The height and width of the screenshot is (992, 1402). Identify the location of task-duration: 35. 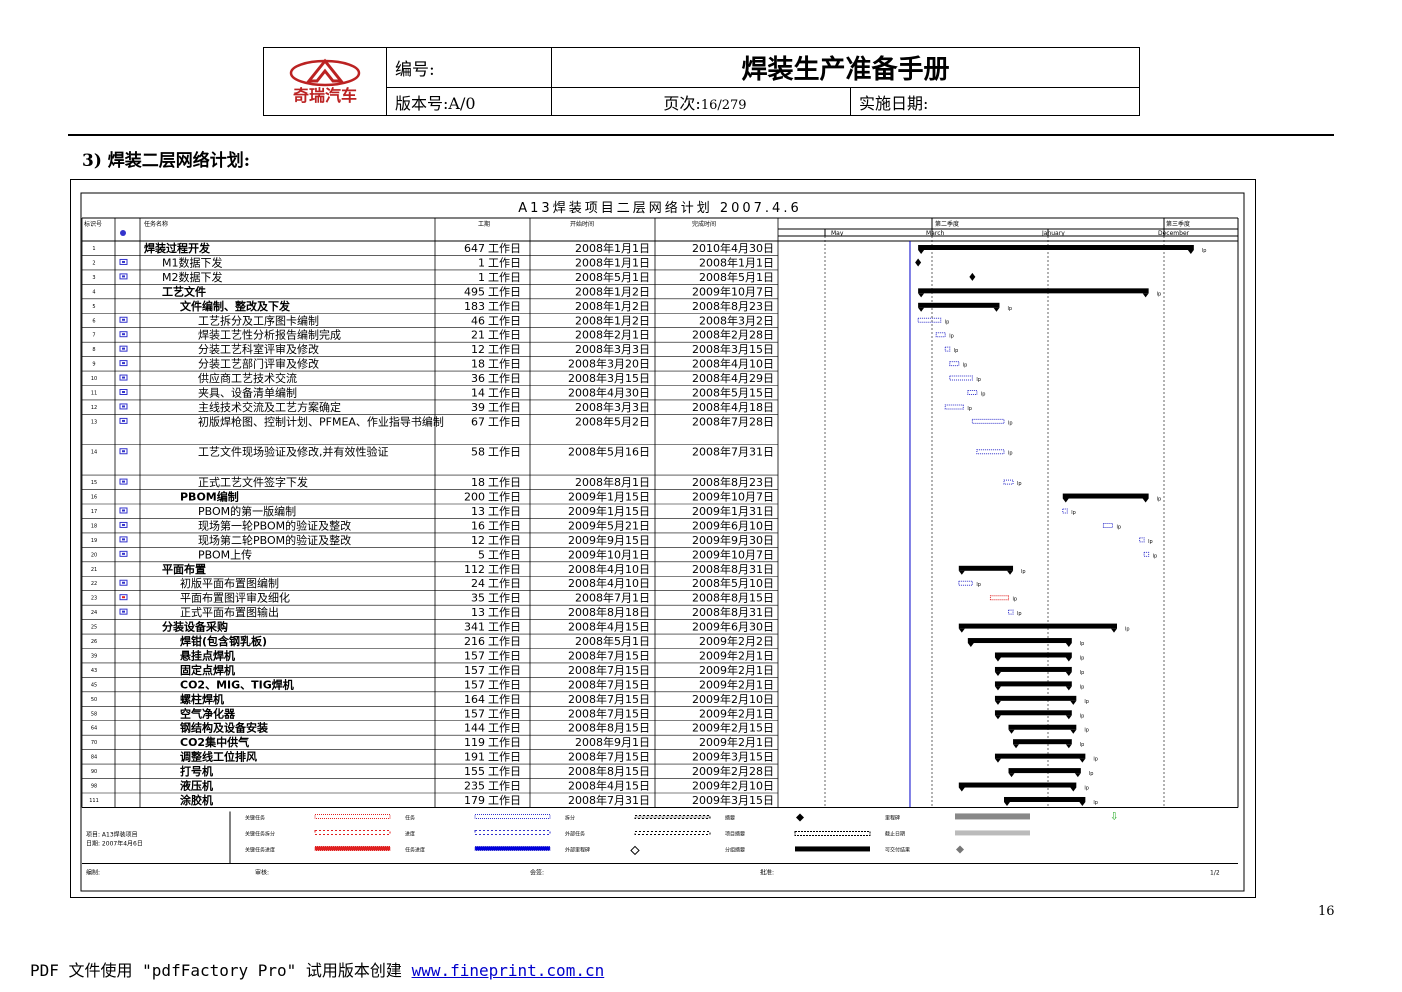
(478, 598).